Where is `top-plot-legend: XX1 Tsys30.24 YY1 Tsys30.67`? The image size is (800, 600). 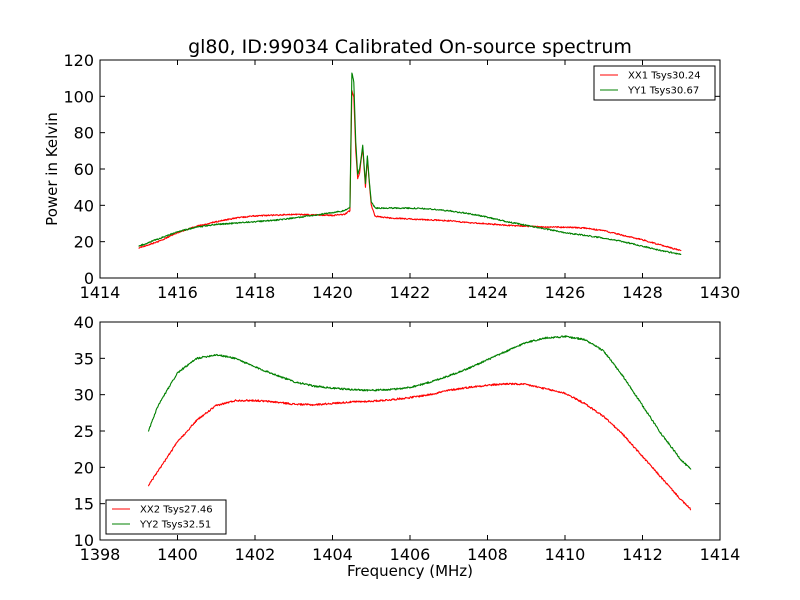 top-plot-legend: XX1 Tsys30.24 YY1 Tsys30.67 is located at coordinates (654, 83).